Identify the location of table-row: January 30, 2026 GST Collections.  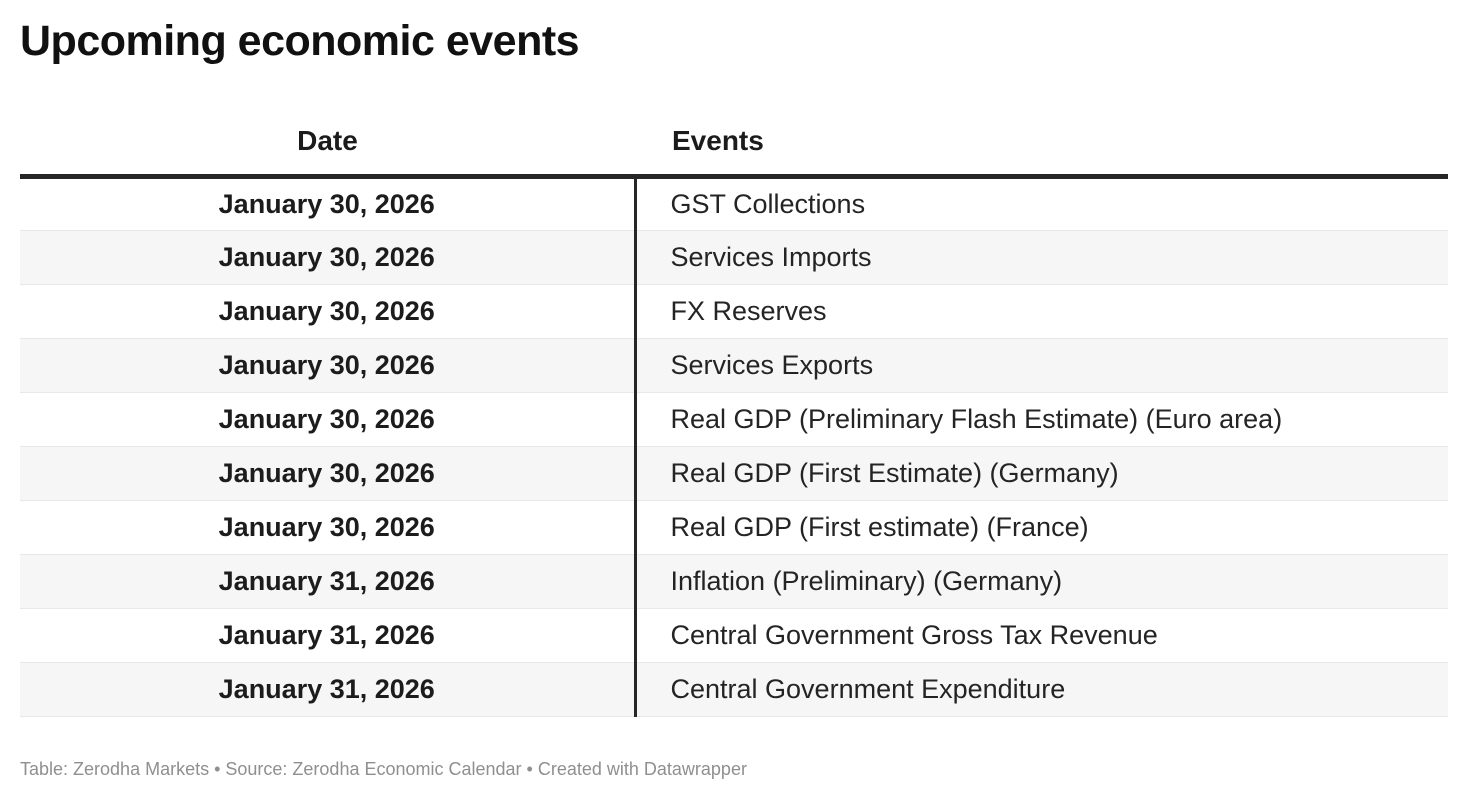
(734, 203).